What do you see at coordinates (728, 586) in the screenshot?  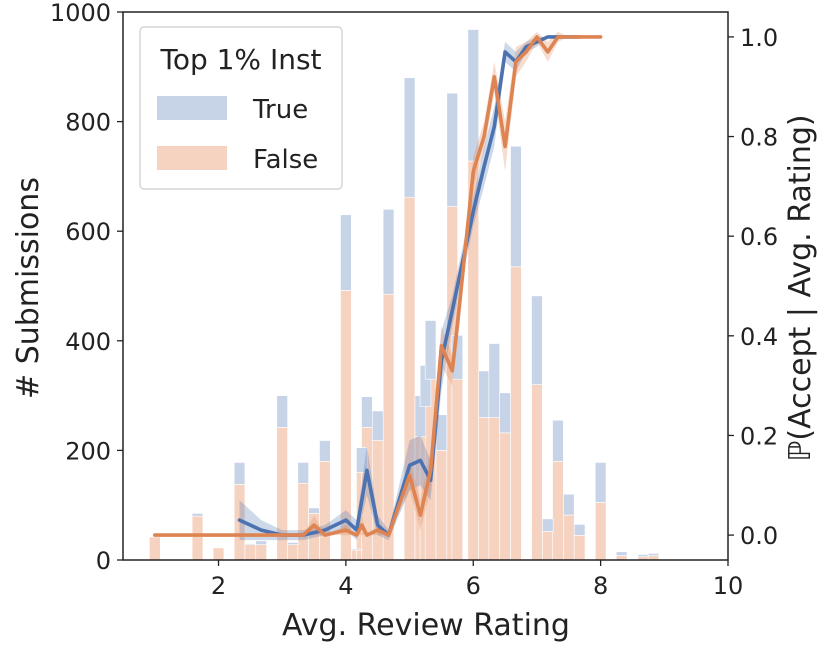 I see `x-tick-label-10: 10` at bounding box center [728, 586].